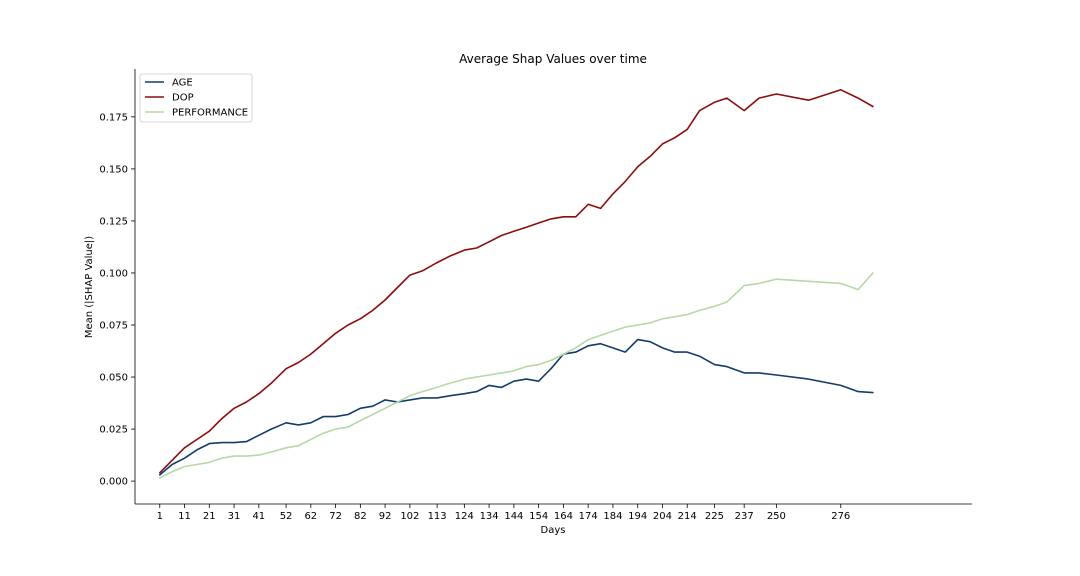 The image size is (1080, 576). I want to click on x-tick-label: 72, so click(335, 516).